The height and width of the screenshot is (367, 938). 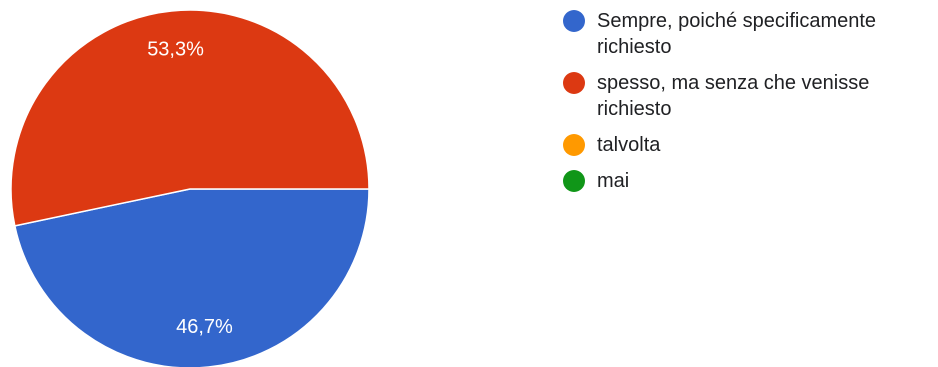 What do you see at coordinates (574, 181) in the screenshot?
I see `legend-swatch-mai` at bounding box center [574, 181].